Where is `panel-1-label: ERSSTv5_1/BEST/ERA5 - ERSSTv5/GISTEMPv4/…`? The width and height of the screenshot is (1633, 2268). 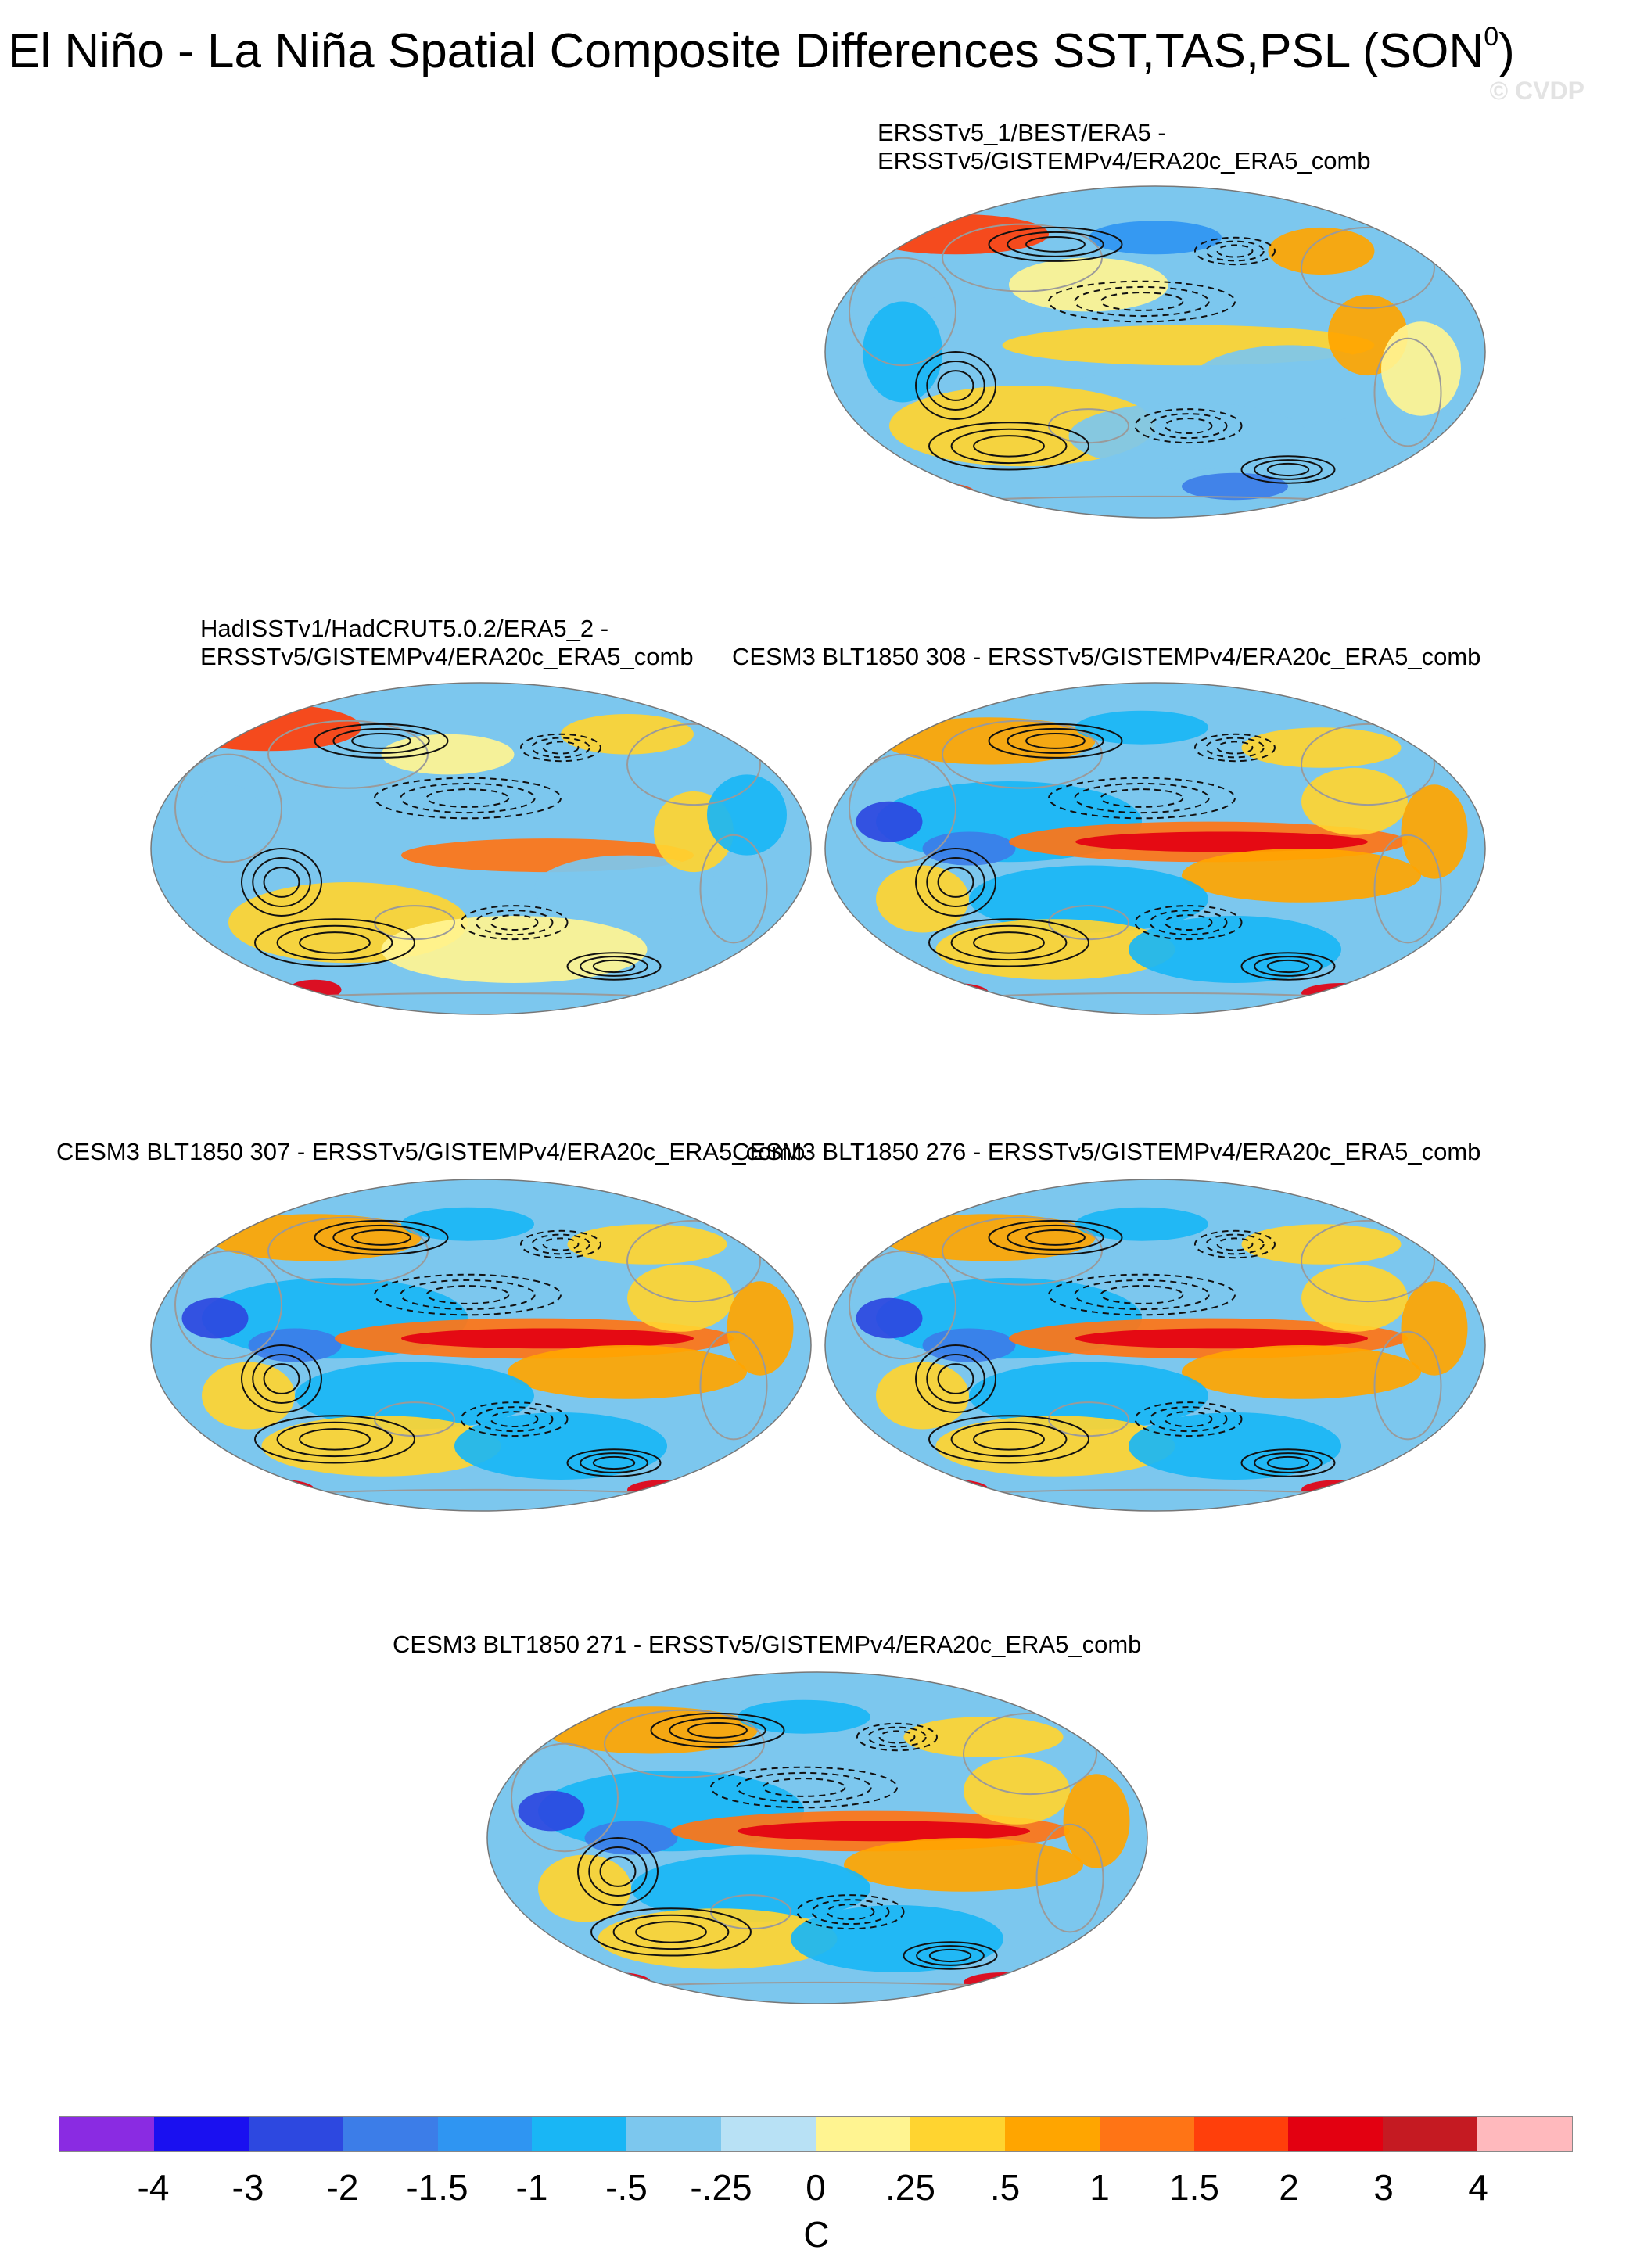 panel-1-label: ERSSTv5_1/BEST/ERA5 - ERSSTv5/GISTEMPv4/… is located at coordinates (1124, 146).